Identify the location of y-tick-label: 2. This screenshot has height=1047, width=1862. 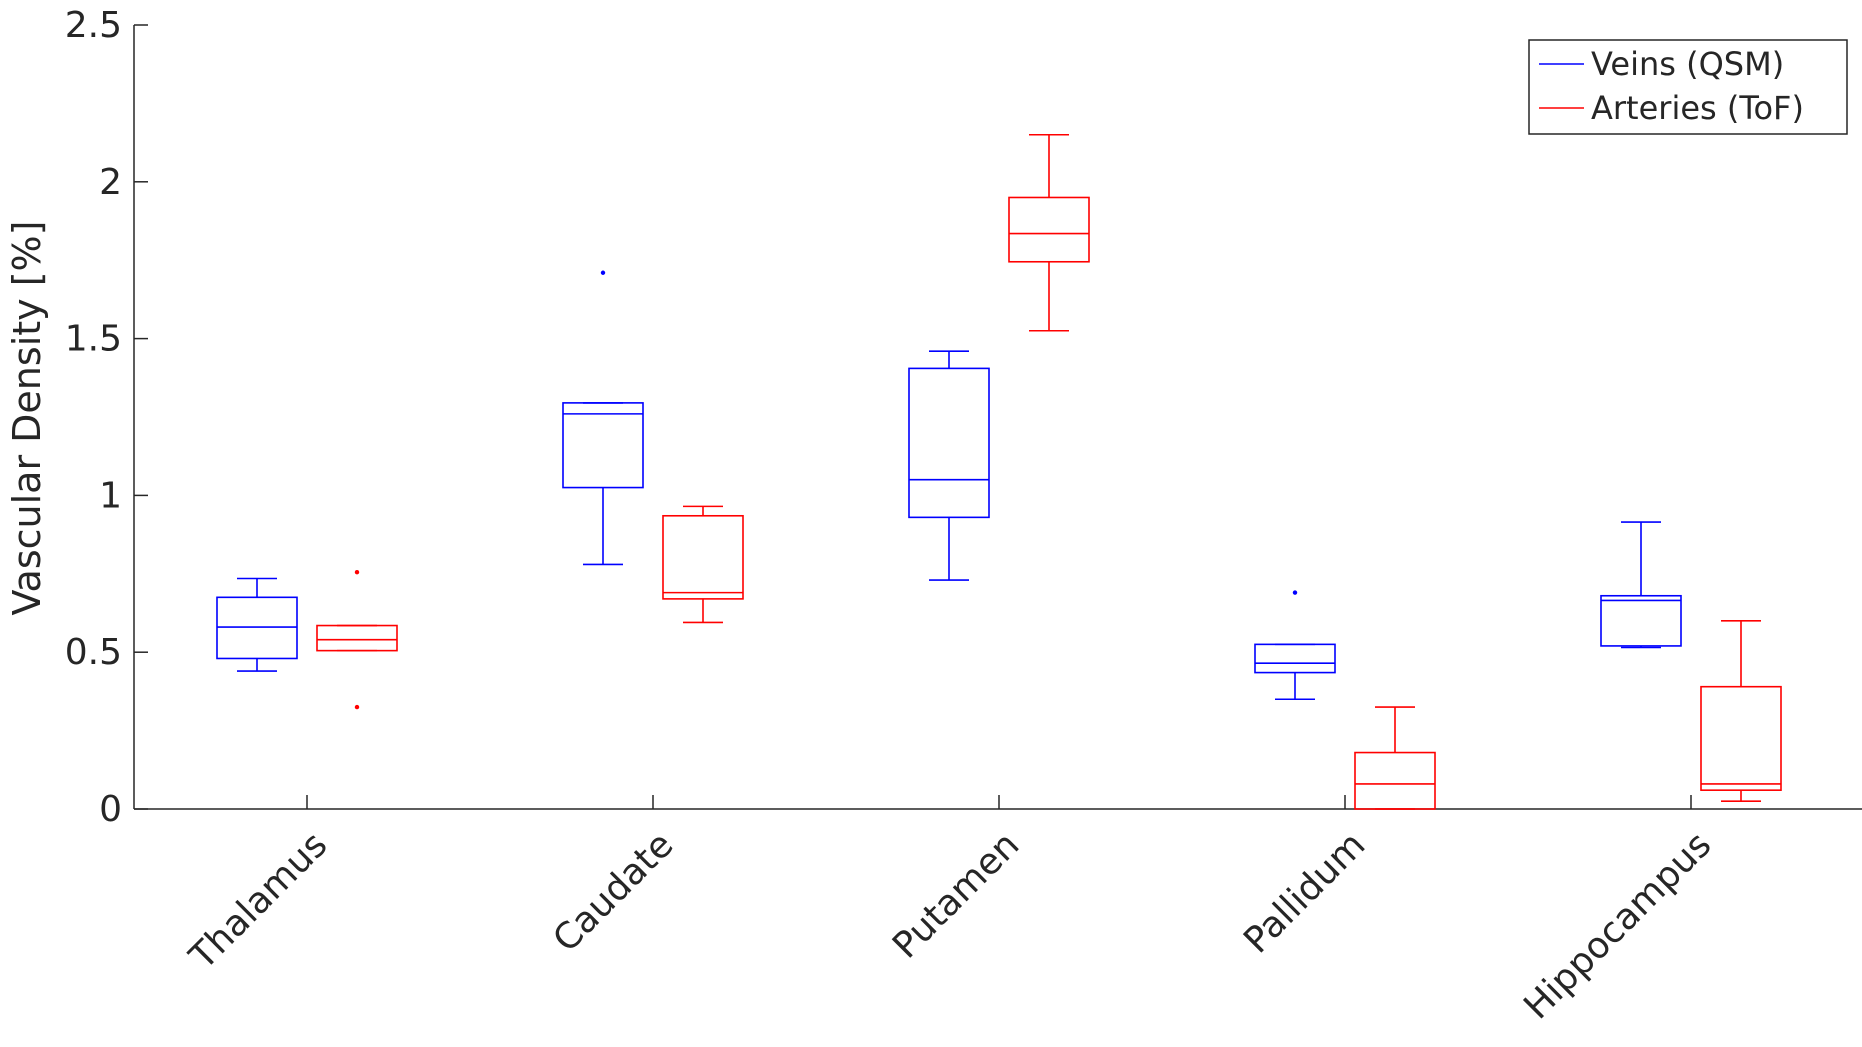
(110, 182).